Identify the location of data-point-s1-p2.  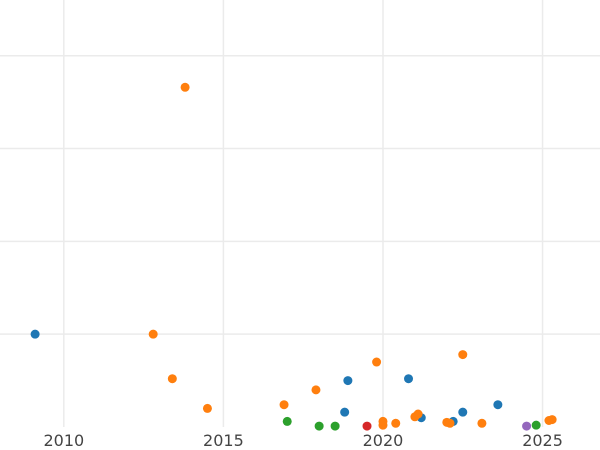
(185, 87).